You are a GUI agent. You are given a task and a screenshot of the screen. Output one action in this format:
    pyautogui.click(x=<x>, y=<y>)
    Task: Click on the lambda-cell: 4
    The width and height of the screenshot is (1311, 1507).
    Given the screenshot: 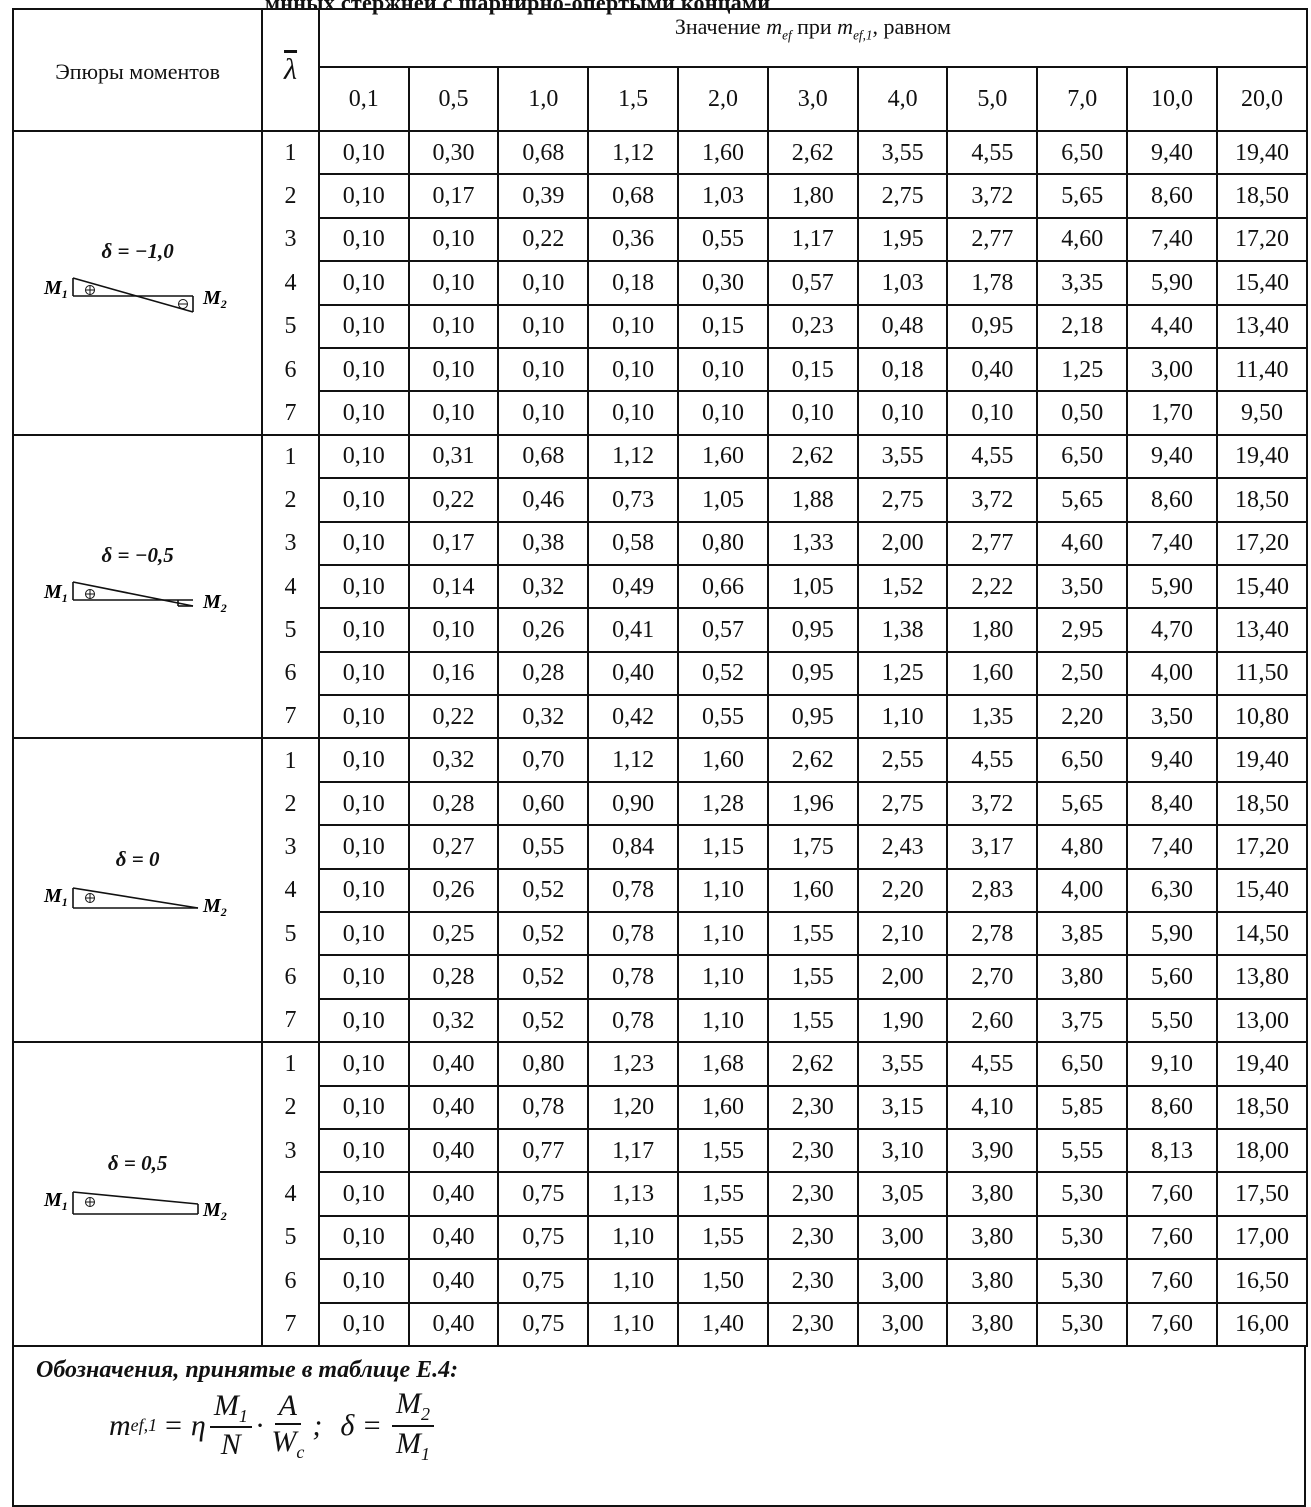 What is the action you would take?
    pyautogui.click(x=290, y=890)
    